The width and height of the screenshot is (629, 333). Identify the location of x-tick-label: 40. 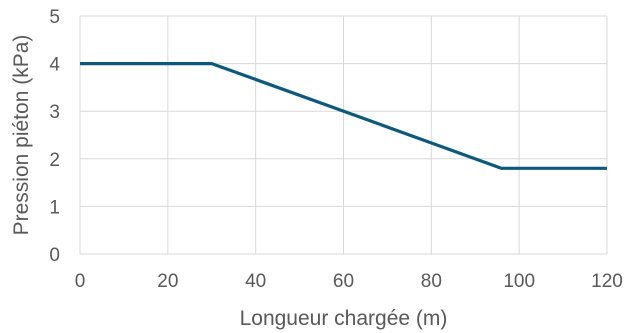
(255, 281).